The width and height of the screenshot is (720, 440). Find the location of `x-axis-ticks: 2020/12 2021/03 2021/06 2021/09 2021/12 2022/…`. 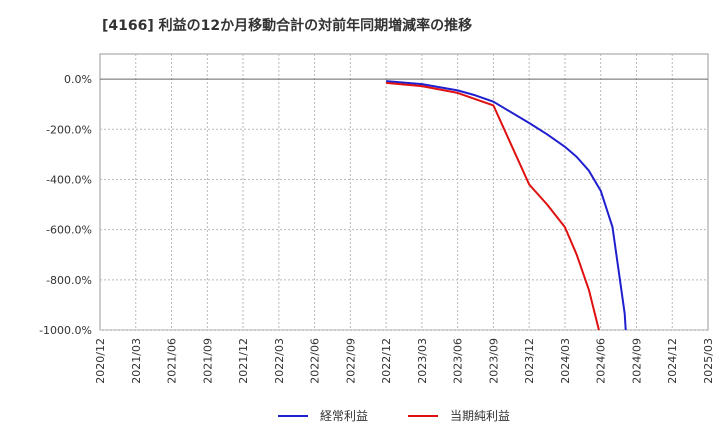

x-axis-ticks: 2020/12 2021/03 2021/06 2021/09 2021/12 2022/… is located at coordinates (404, 361).